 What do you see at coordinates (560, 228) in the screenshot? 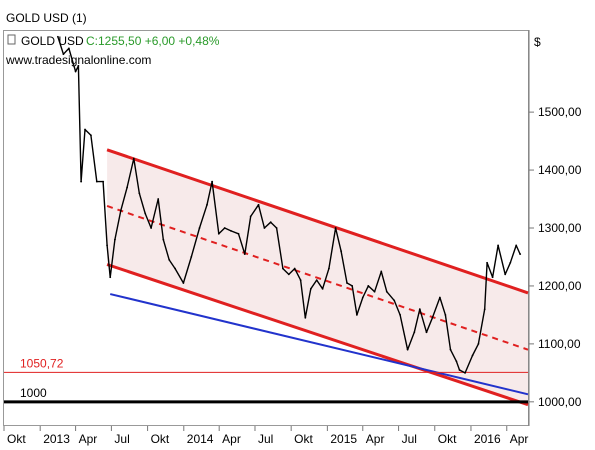
I see `y-tick-label: 1300,00` at bounding box center [560, 228].